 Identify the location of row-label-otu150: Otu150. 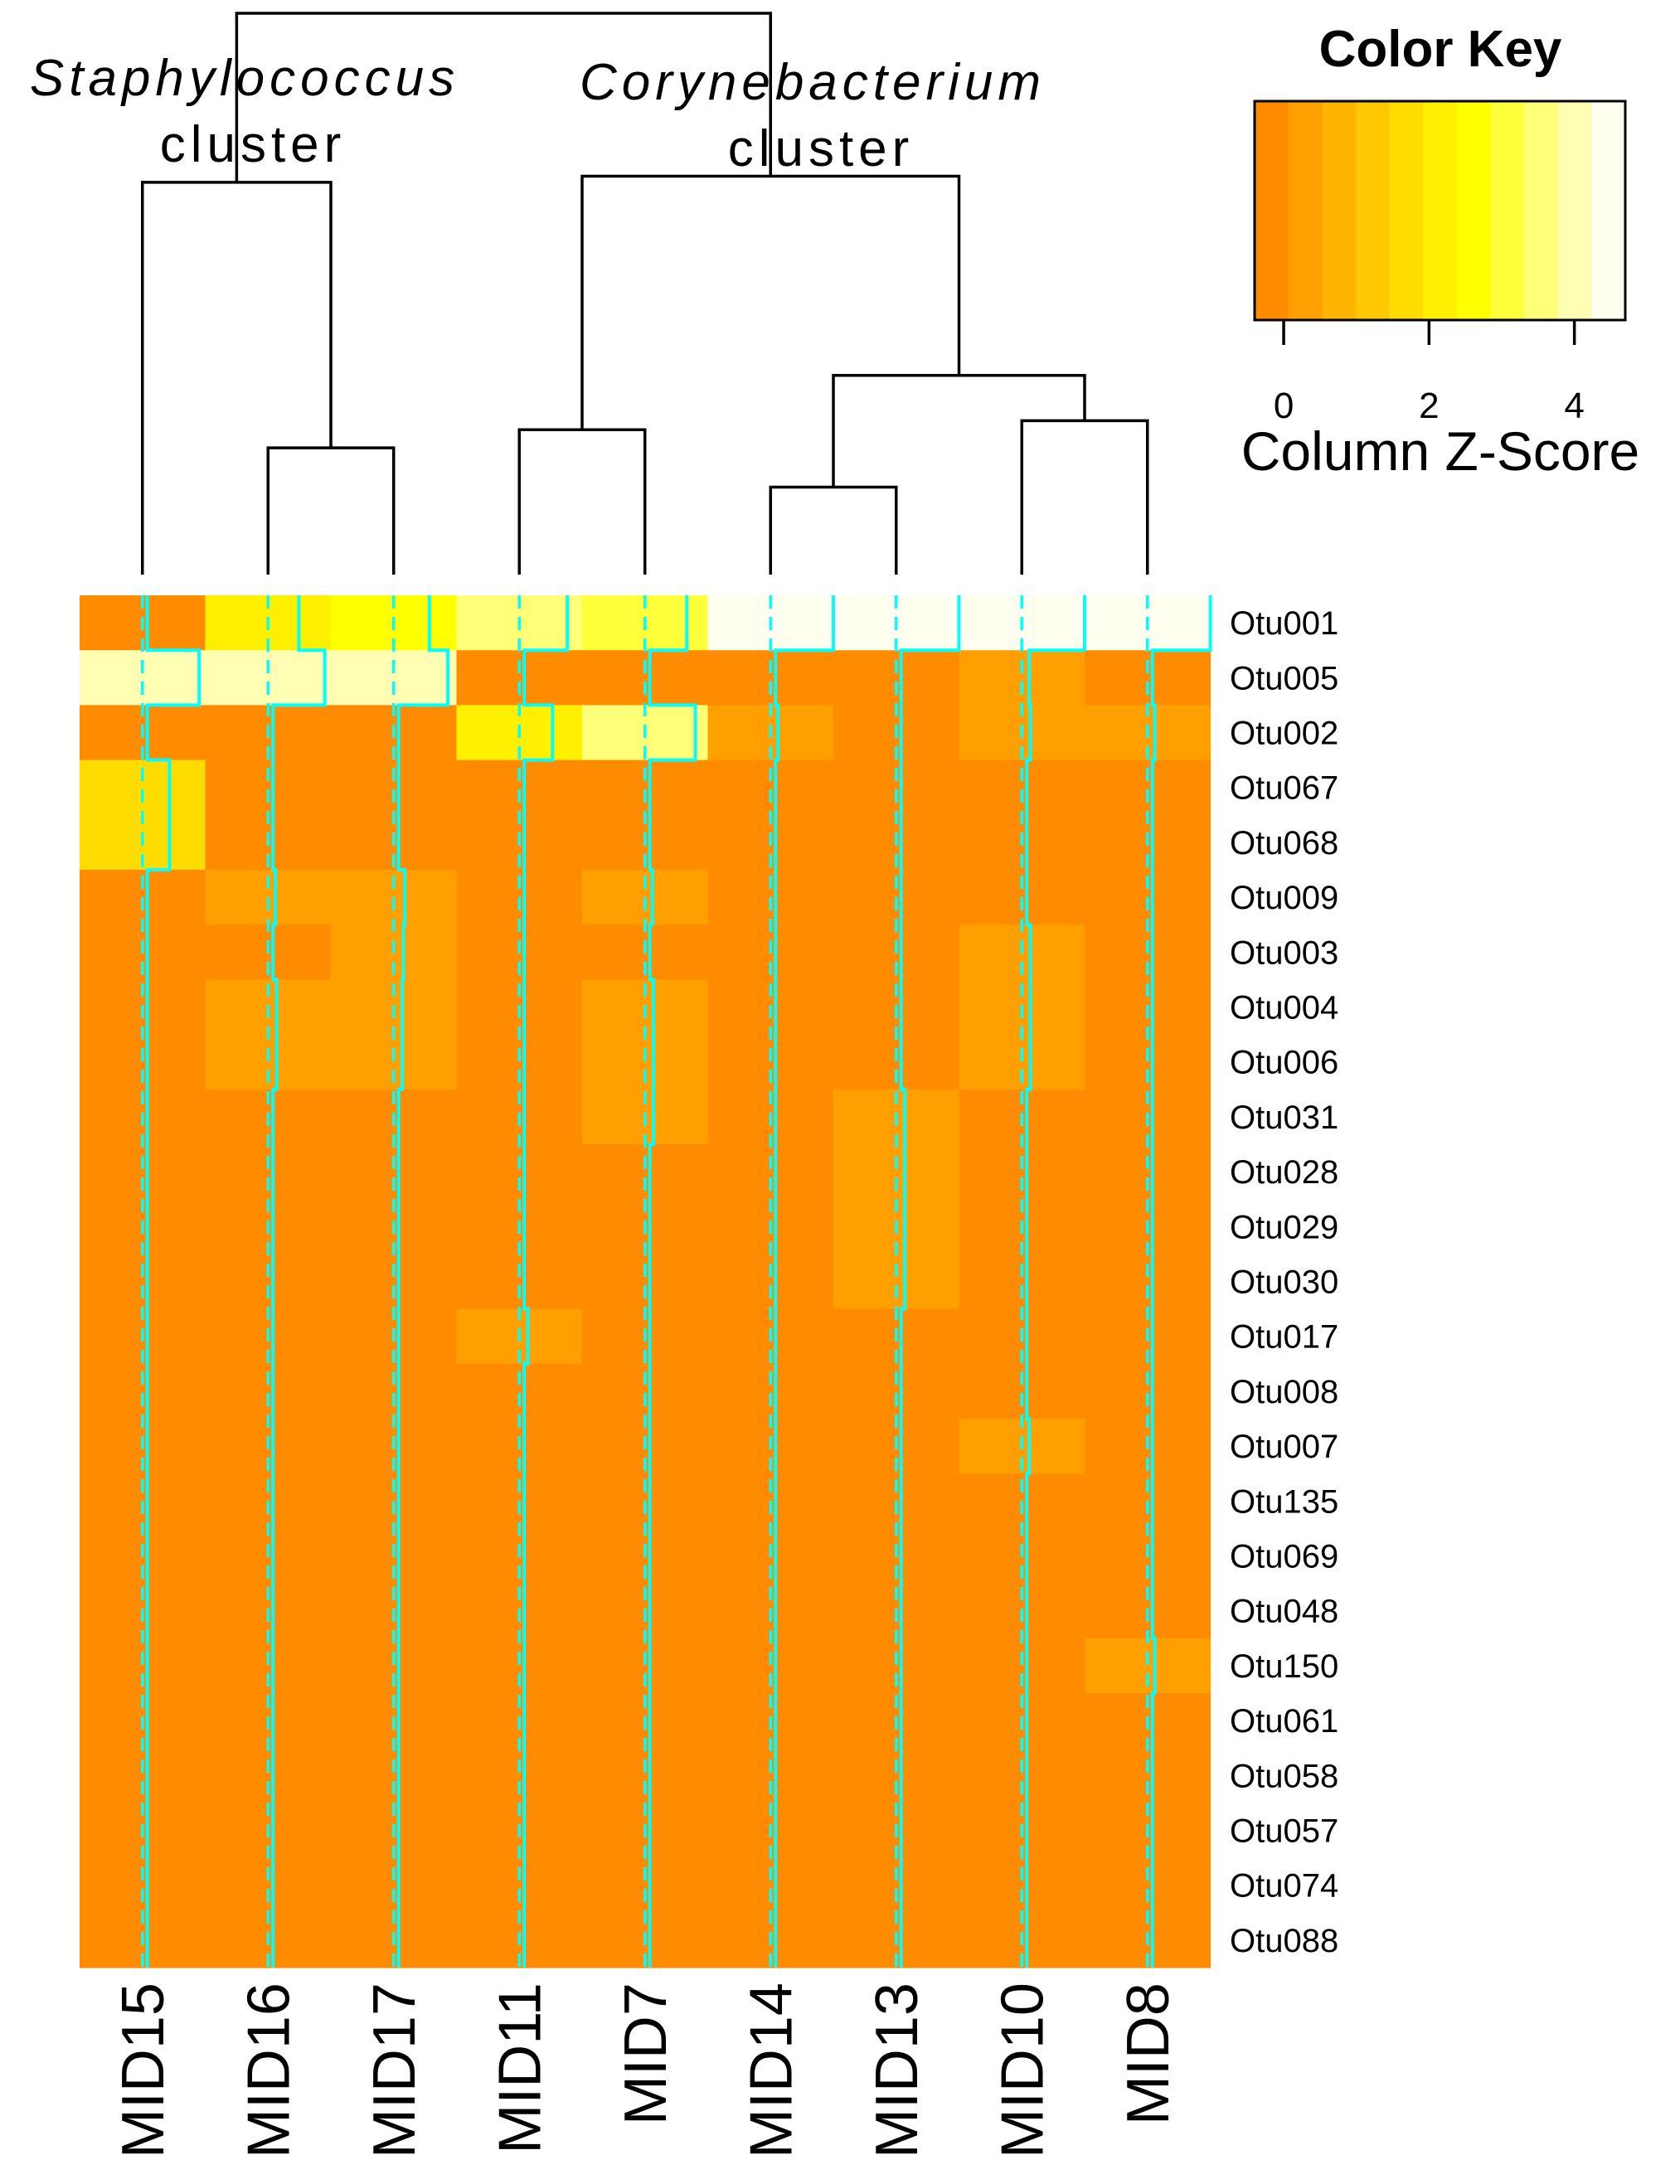
(1284, 1666).